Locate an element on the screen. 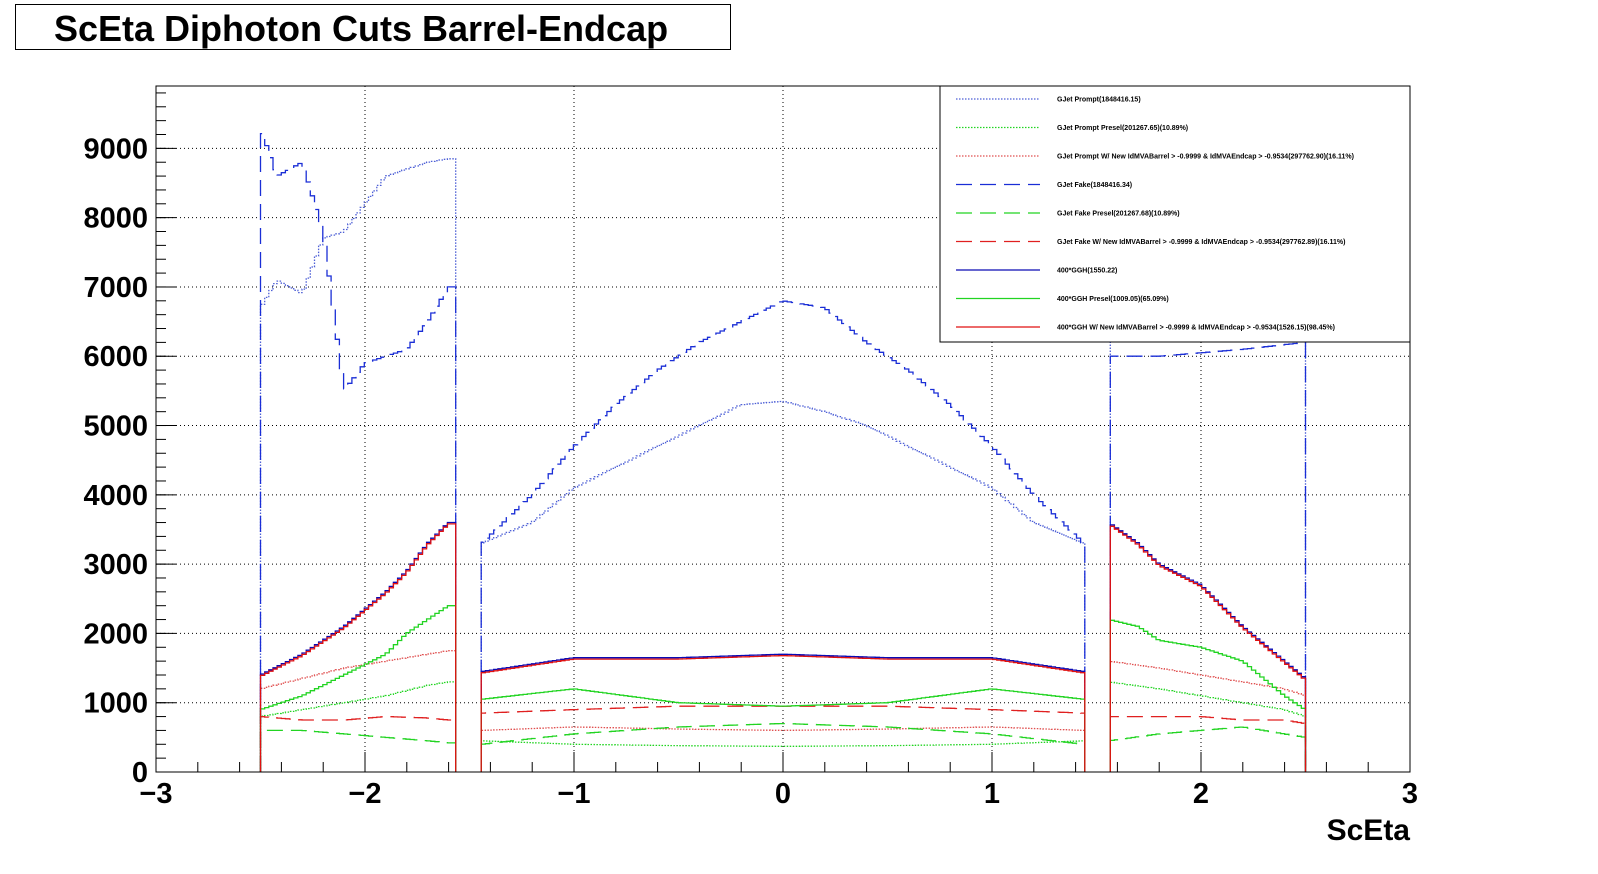  legend-box is located at coordinates (1175, 214).